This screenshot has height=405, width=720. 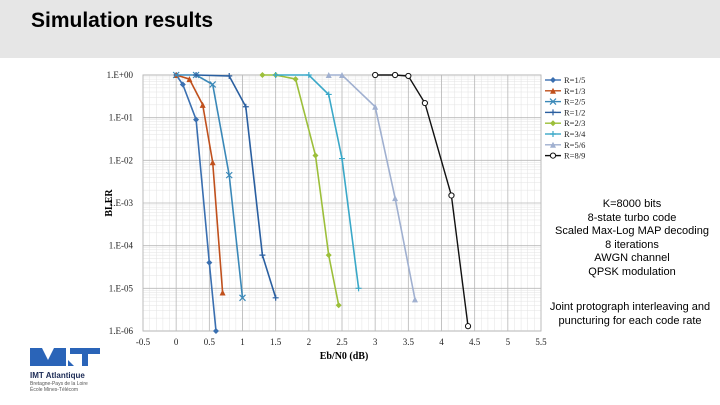 I want to click on y-tick-label: 1.E-01, so click(x=121, y=118).